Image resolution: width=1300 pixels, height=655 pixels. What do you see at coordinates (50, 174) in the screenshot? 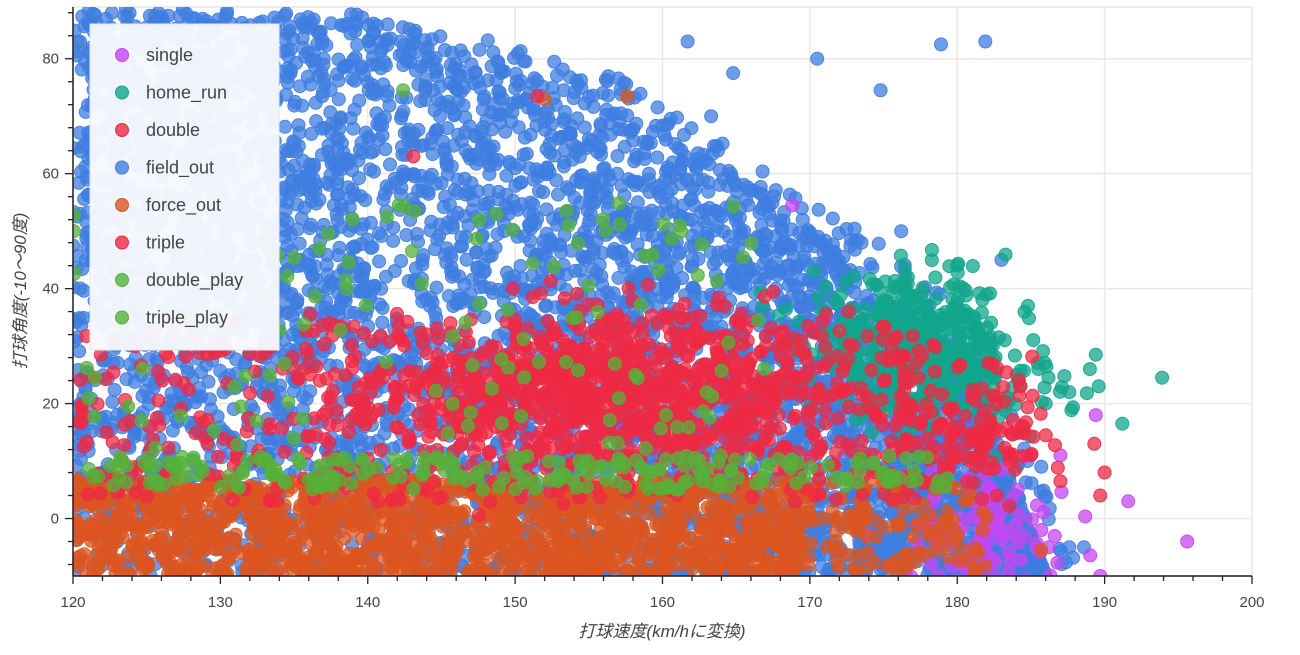
I see `y-tick-label: 60` at bounding box center [50, 174].